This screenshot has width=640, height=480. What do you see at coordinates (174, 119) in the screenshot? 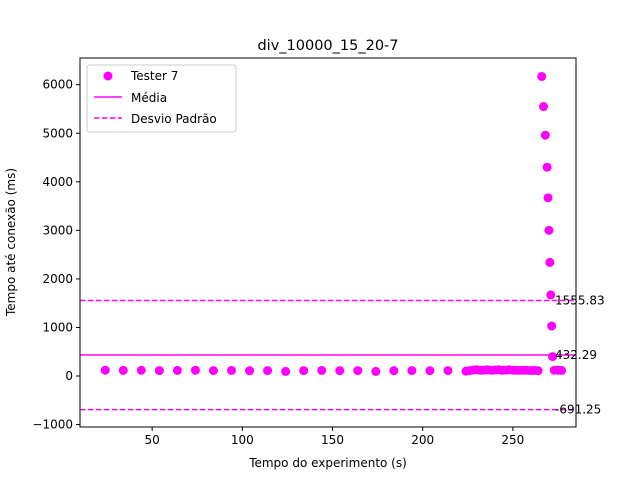
I see `legend-label-desvio: Desvio Padrão` at bounding box center [174, 119].